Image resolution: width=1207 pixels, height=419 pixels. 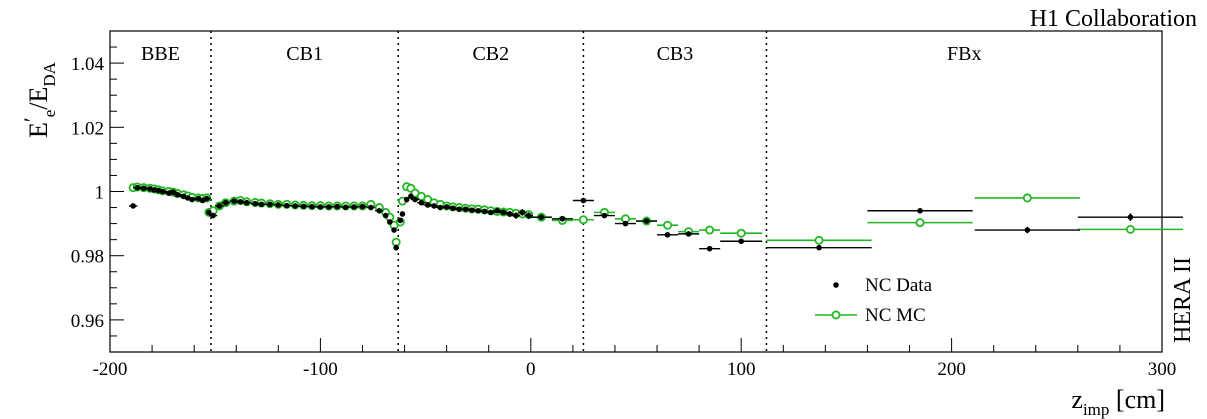 I want to click on legend: NC Data NC MC, so click(x=874, y=300).